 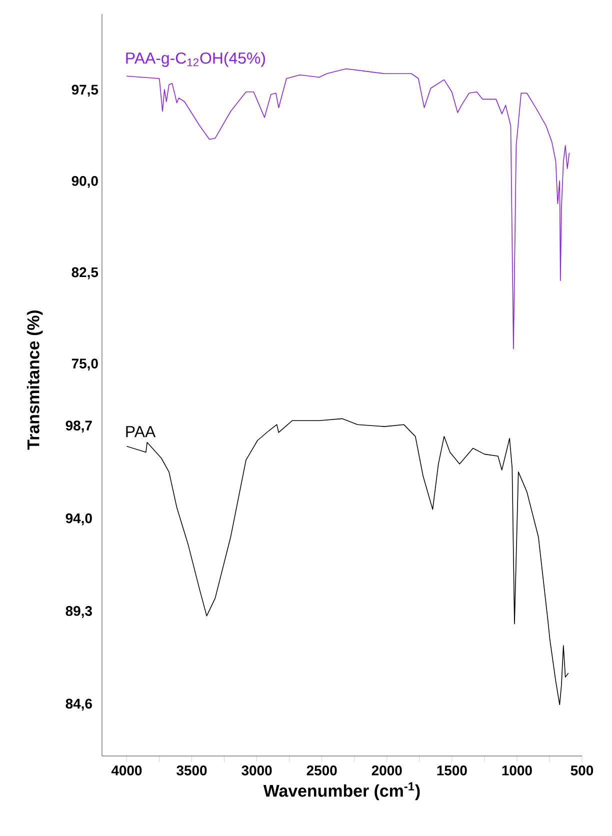 What do you see at coordinates (79, 426) in the screenshot?
I see `y-tick-label: 98,7` at bounding box center [79, 426].